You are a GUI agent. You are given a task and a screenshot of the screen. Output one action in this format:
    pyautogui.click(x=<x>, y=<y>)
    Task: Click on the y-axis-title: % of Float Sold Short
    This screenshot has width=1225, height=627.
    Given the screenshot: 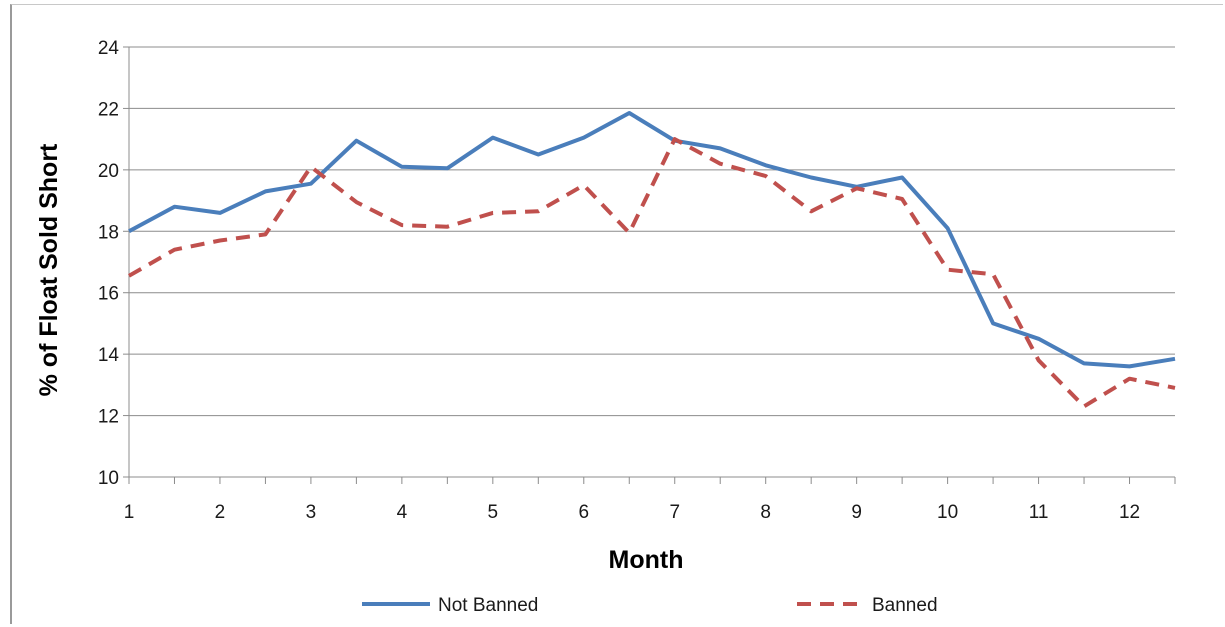 What is the action you would take?
    pyautogui.click(x=49, y=269)
    